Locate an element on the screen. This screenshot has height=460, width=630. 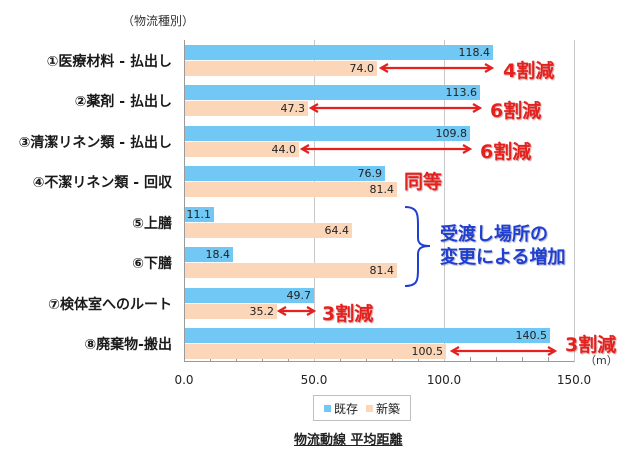
bar-existing: 11.1 is located at coordinates (199, 214).